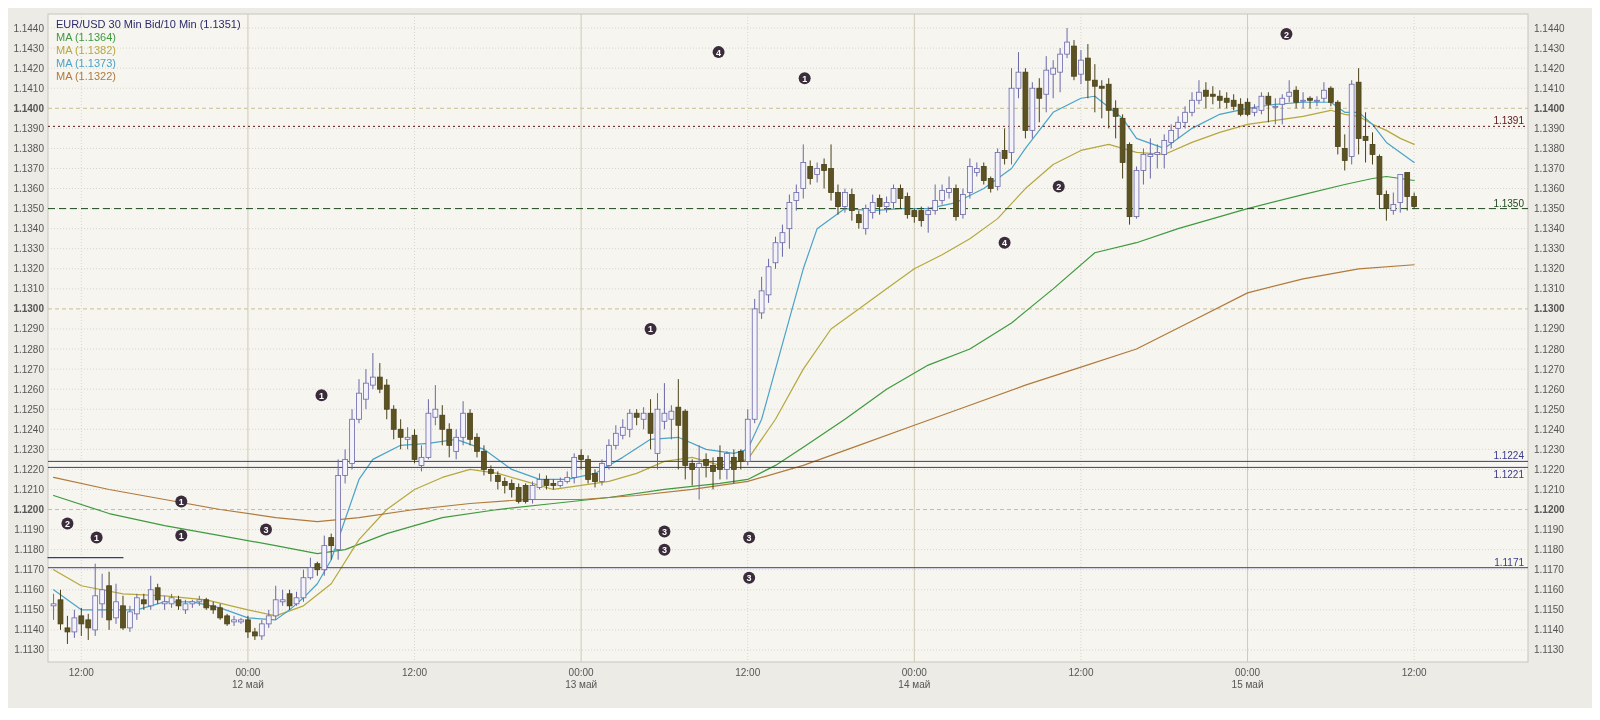  Describe the element at coordinates (29, 429) in the screenshot. I see `y-tick-label: 1.1240` at that location.